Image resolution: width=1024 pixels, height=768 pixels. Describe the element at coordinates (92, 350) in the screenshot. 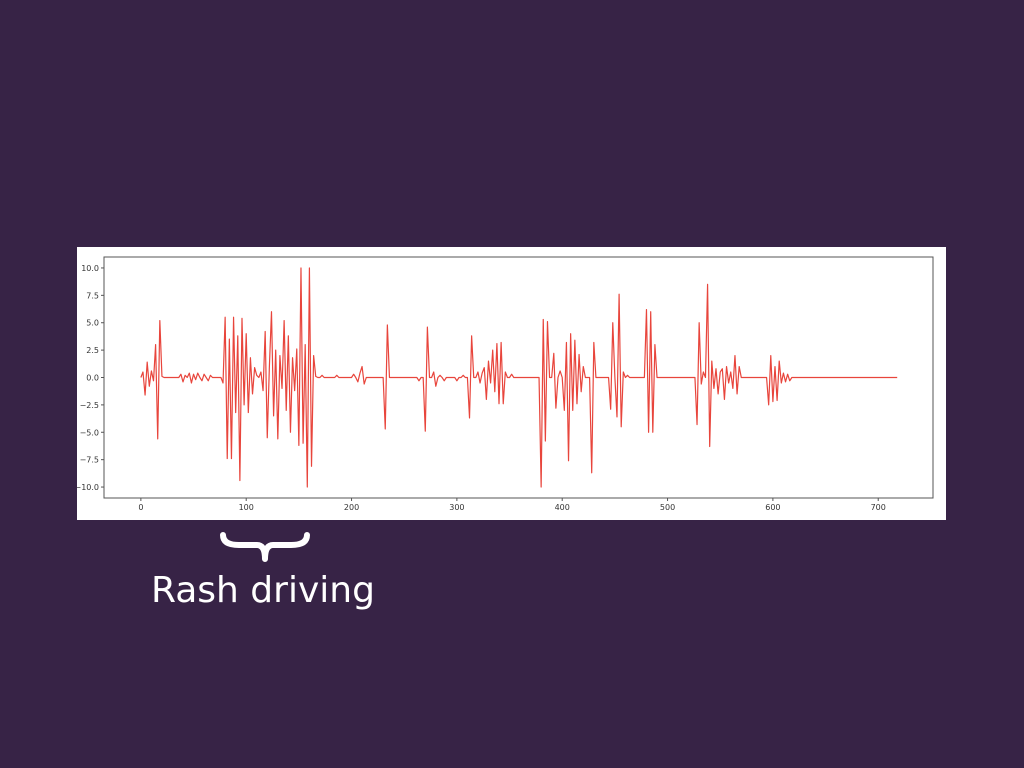

I see `y-tick-label: 2.5` at that location.